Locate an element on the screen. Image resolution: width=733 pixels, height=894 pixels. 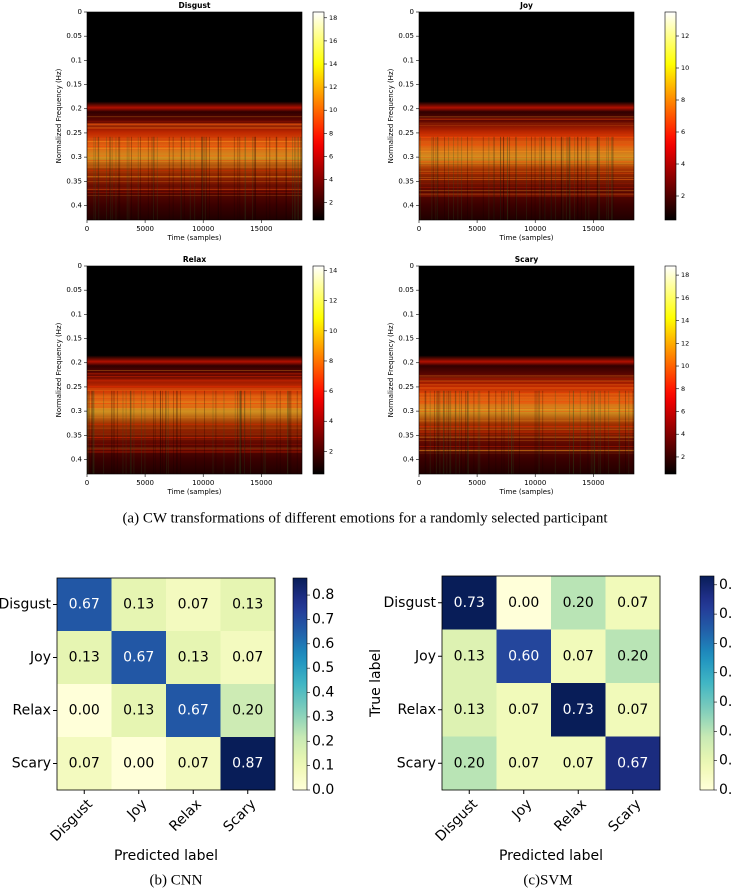
x-tick-label: 0 is located at coordinates (87, 483).